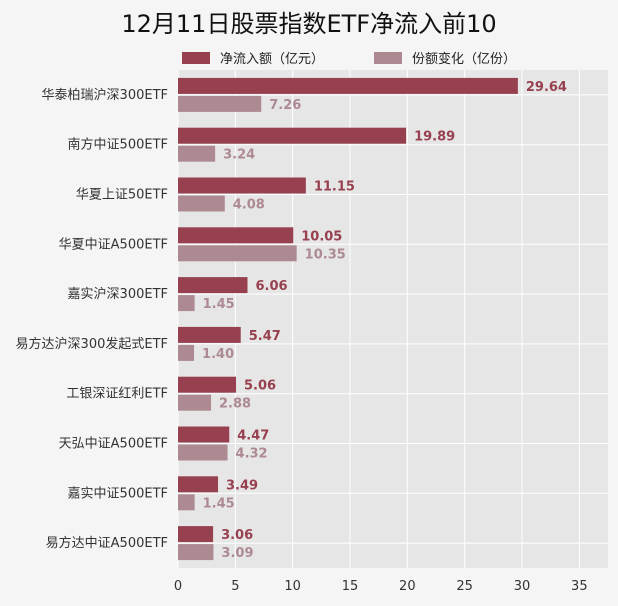  Describe the element at coordinates (464, 59) in the screenshot. I see `legend-label-share-change: 份额变化（亿份）` at that location.